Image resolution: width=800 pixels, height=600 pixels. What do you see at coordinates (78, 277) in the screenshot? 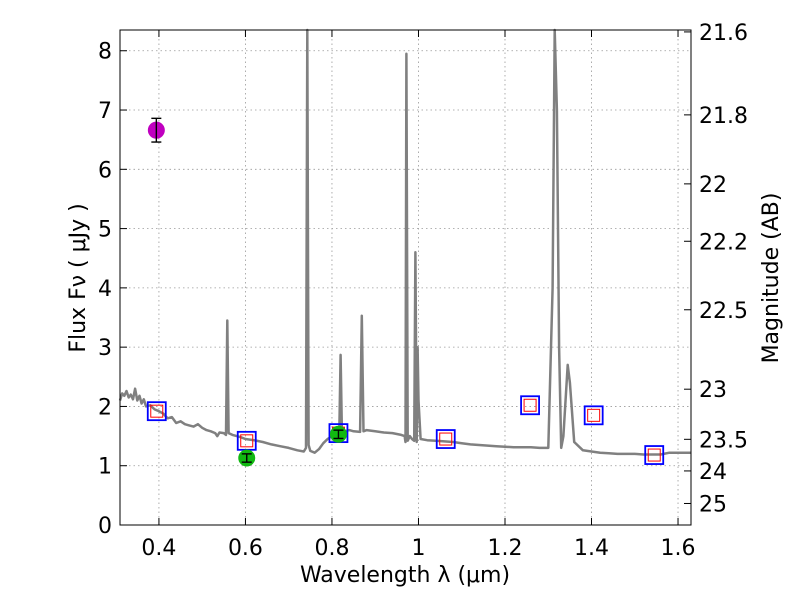
I see `y-axis-title: Flux Fν ( μJy )` at bounding box center [78, 277].